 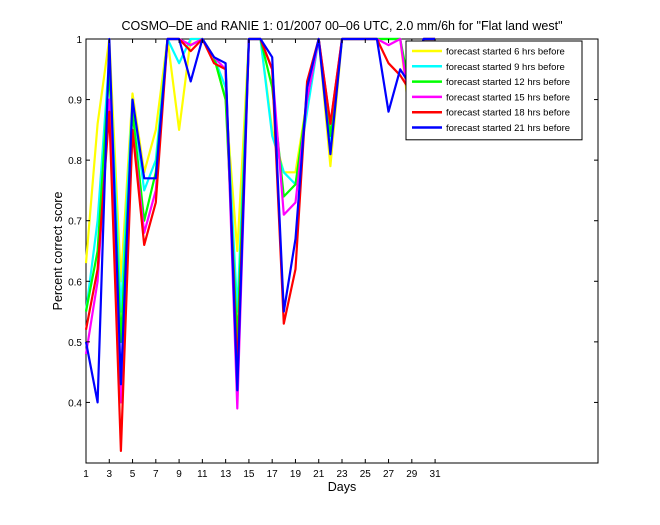 What do you see at coordinates (75, 282) in the screenshot?
I see `y-tick-label: 0.6` at bounding box center [75, 282].